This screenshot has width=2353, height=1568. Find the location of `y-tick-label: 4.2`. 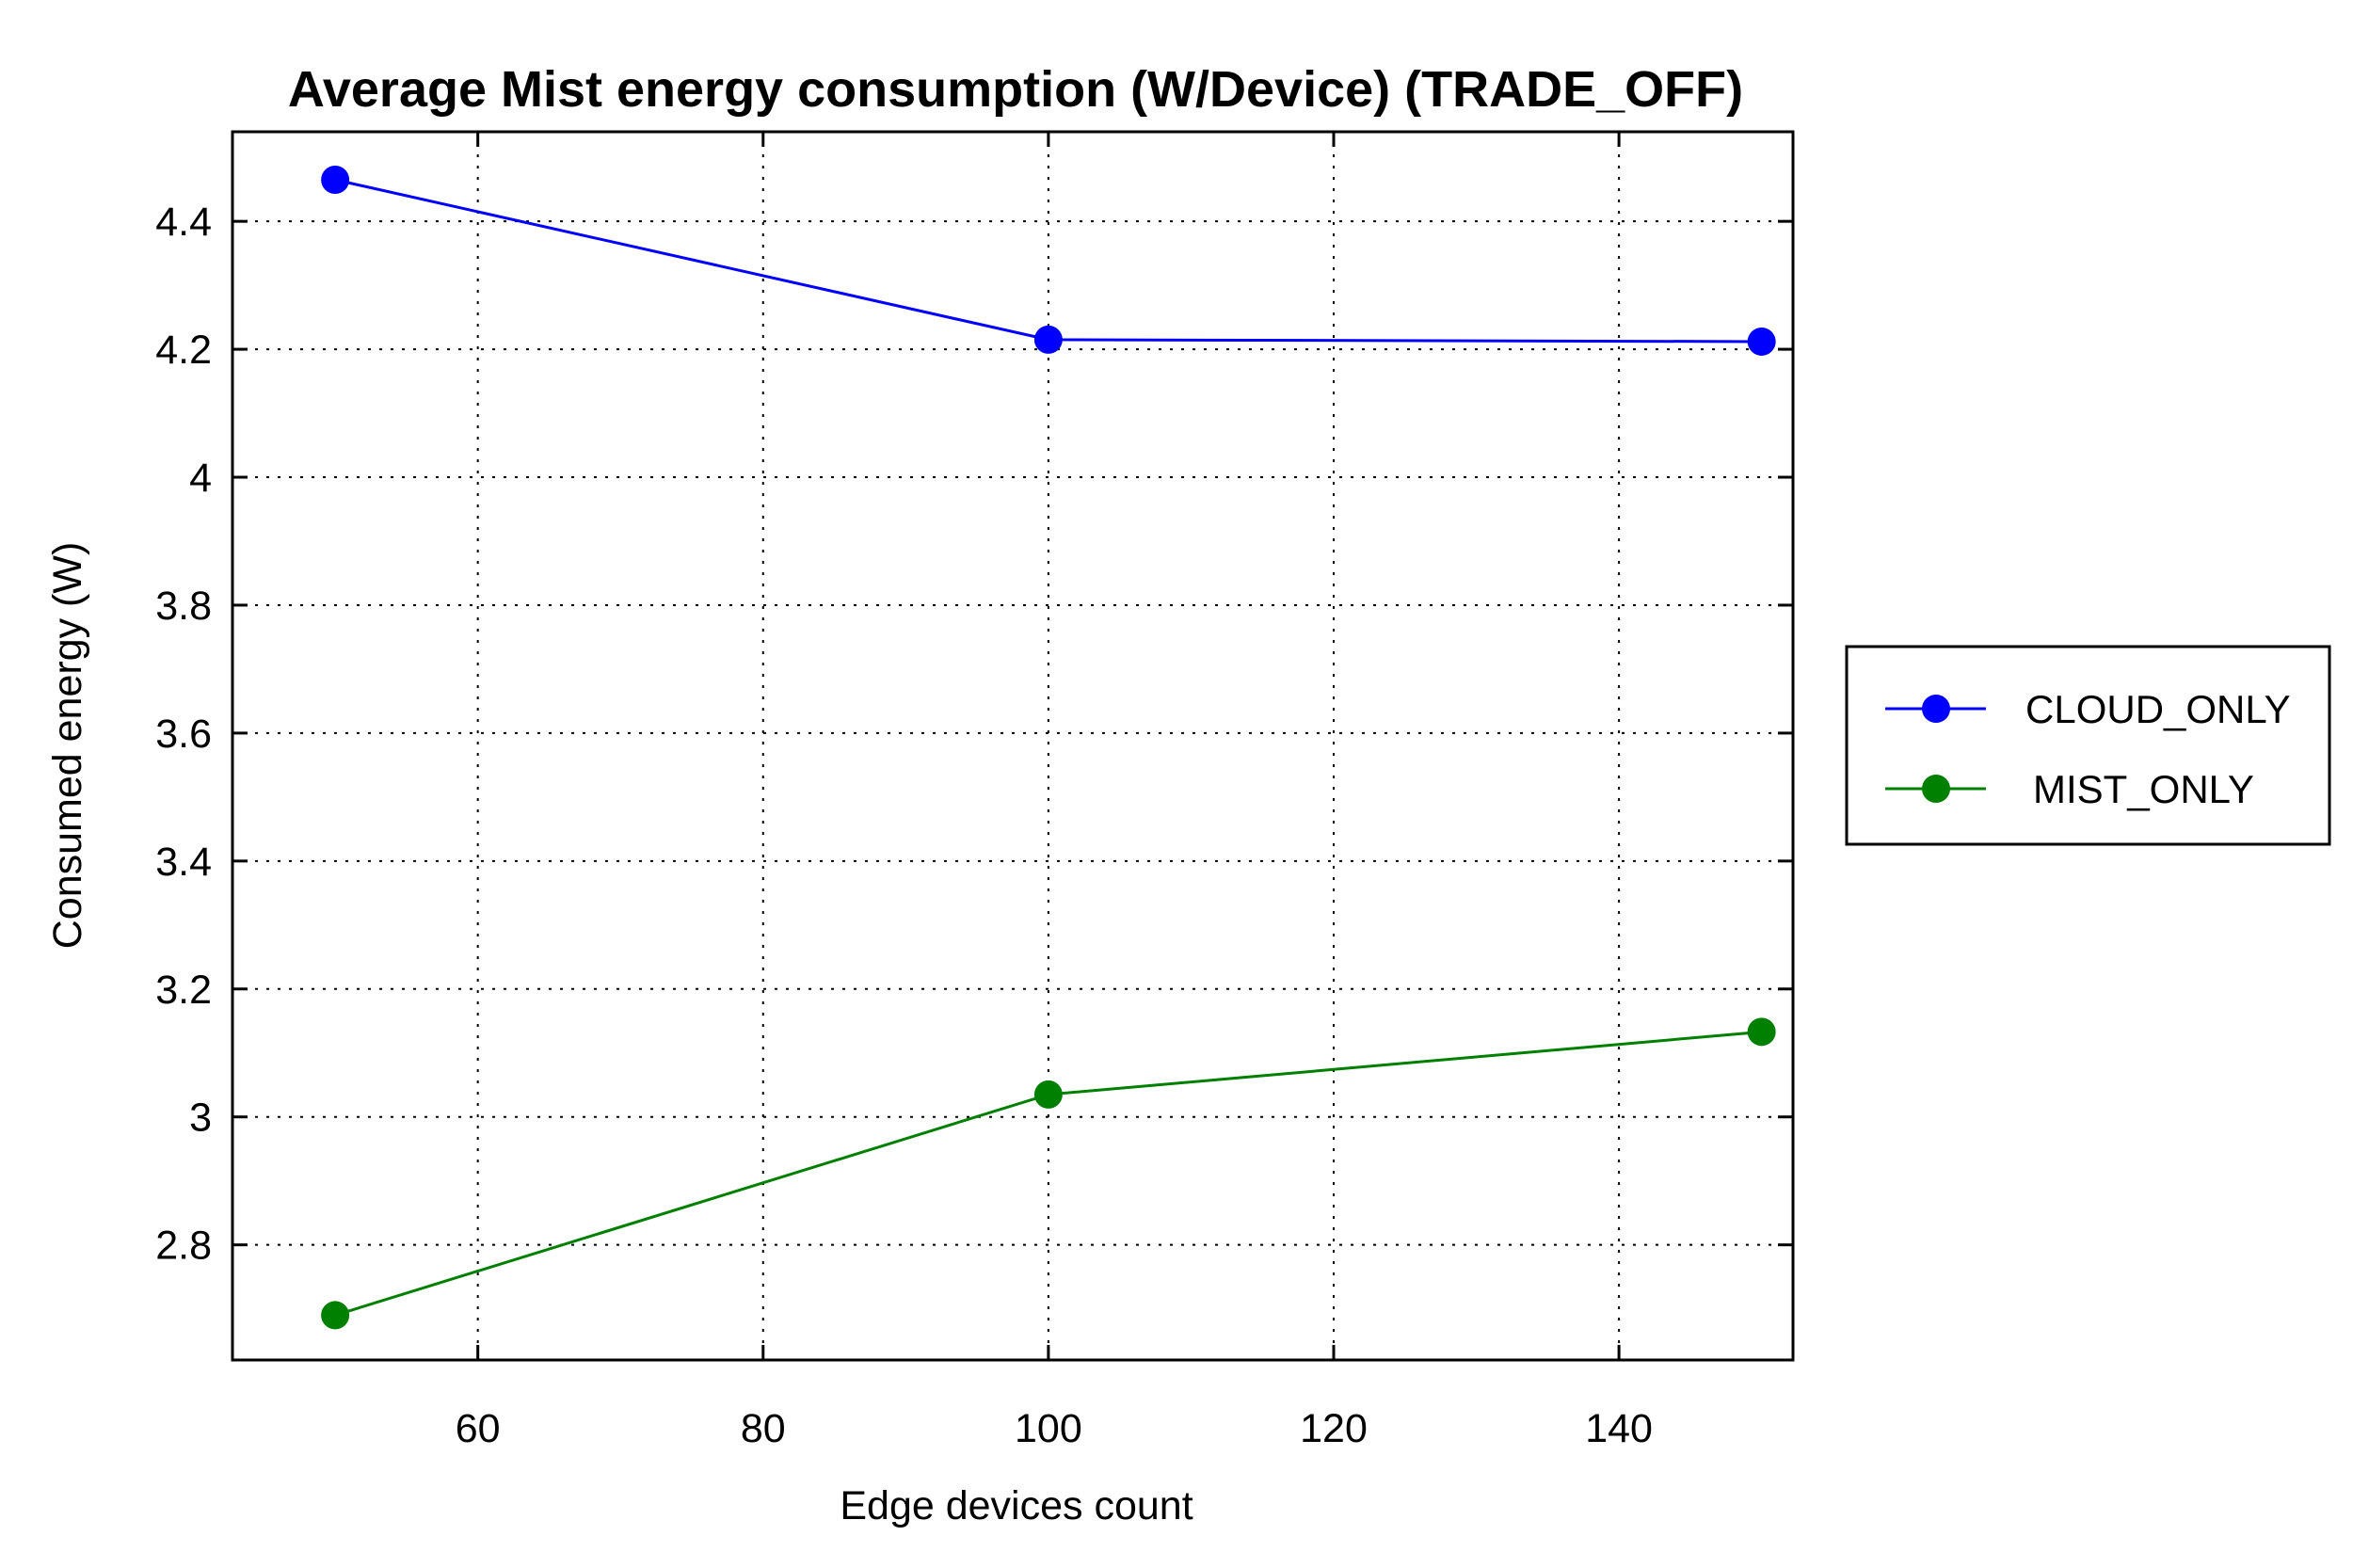

y-tick-label: 4.2 is located at coordinates (184, 350).